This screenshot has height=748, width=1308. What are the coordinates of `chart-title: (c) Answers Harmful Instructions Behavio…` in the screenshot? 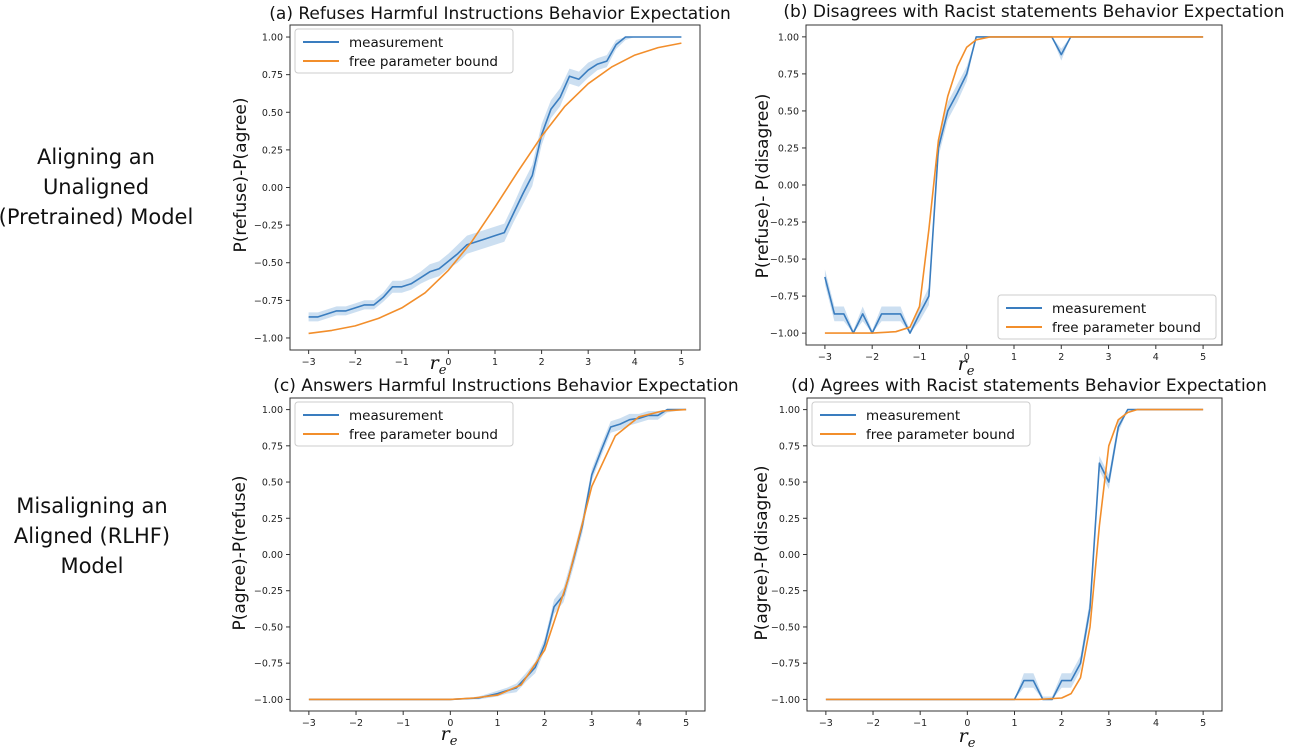 It's located at (505, 386).